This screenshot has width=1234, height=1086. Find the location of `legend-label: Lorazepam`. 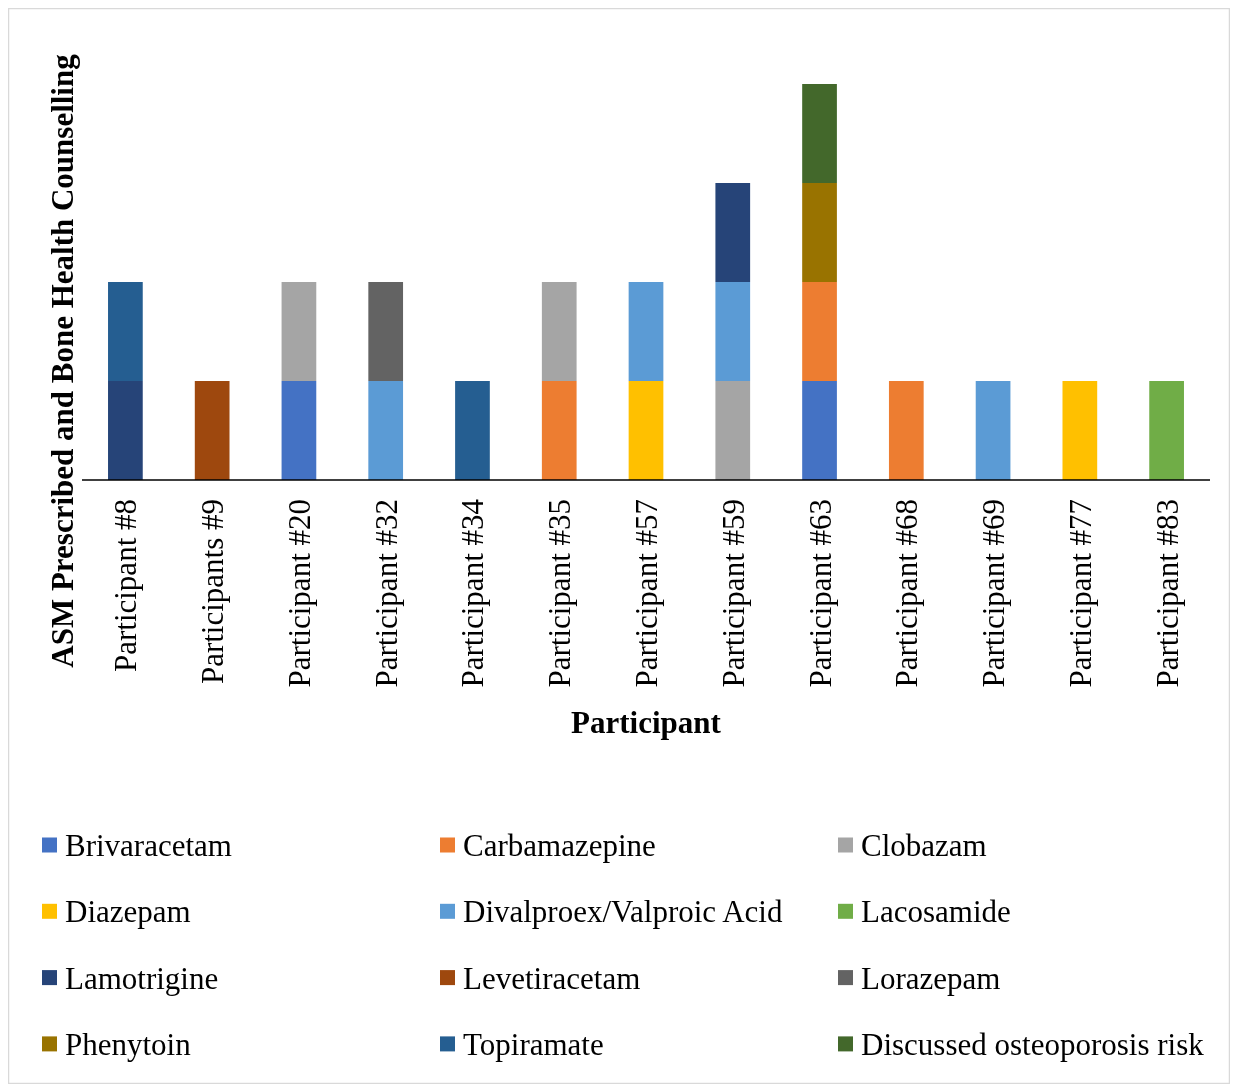

legend-label: Lorazepam is located at coordinates (931, 978).